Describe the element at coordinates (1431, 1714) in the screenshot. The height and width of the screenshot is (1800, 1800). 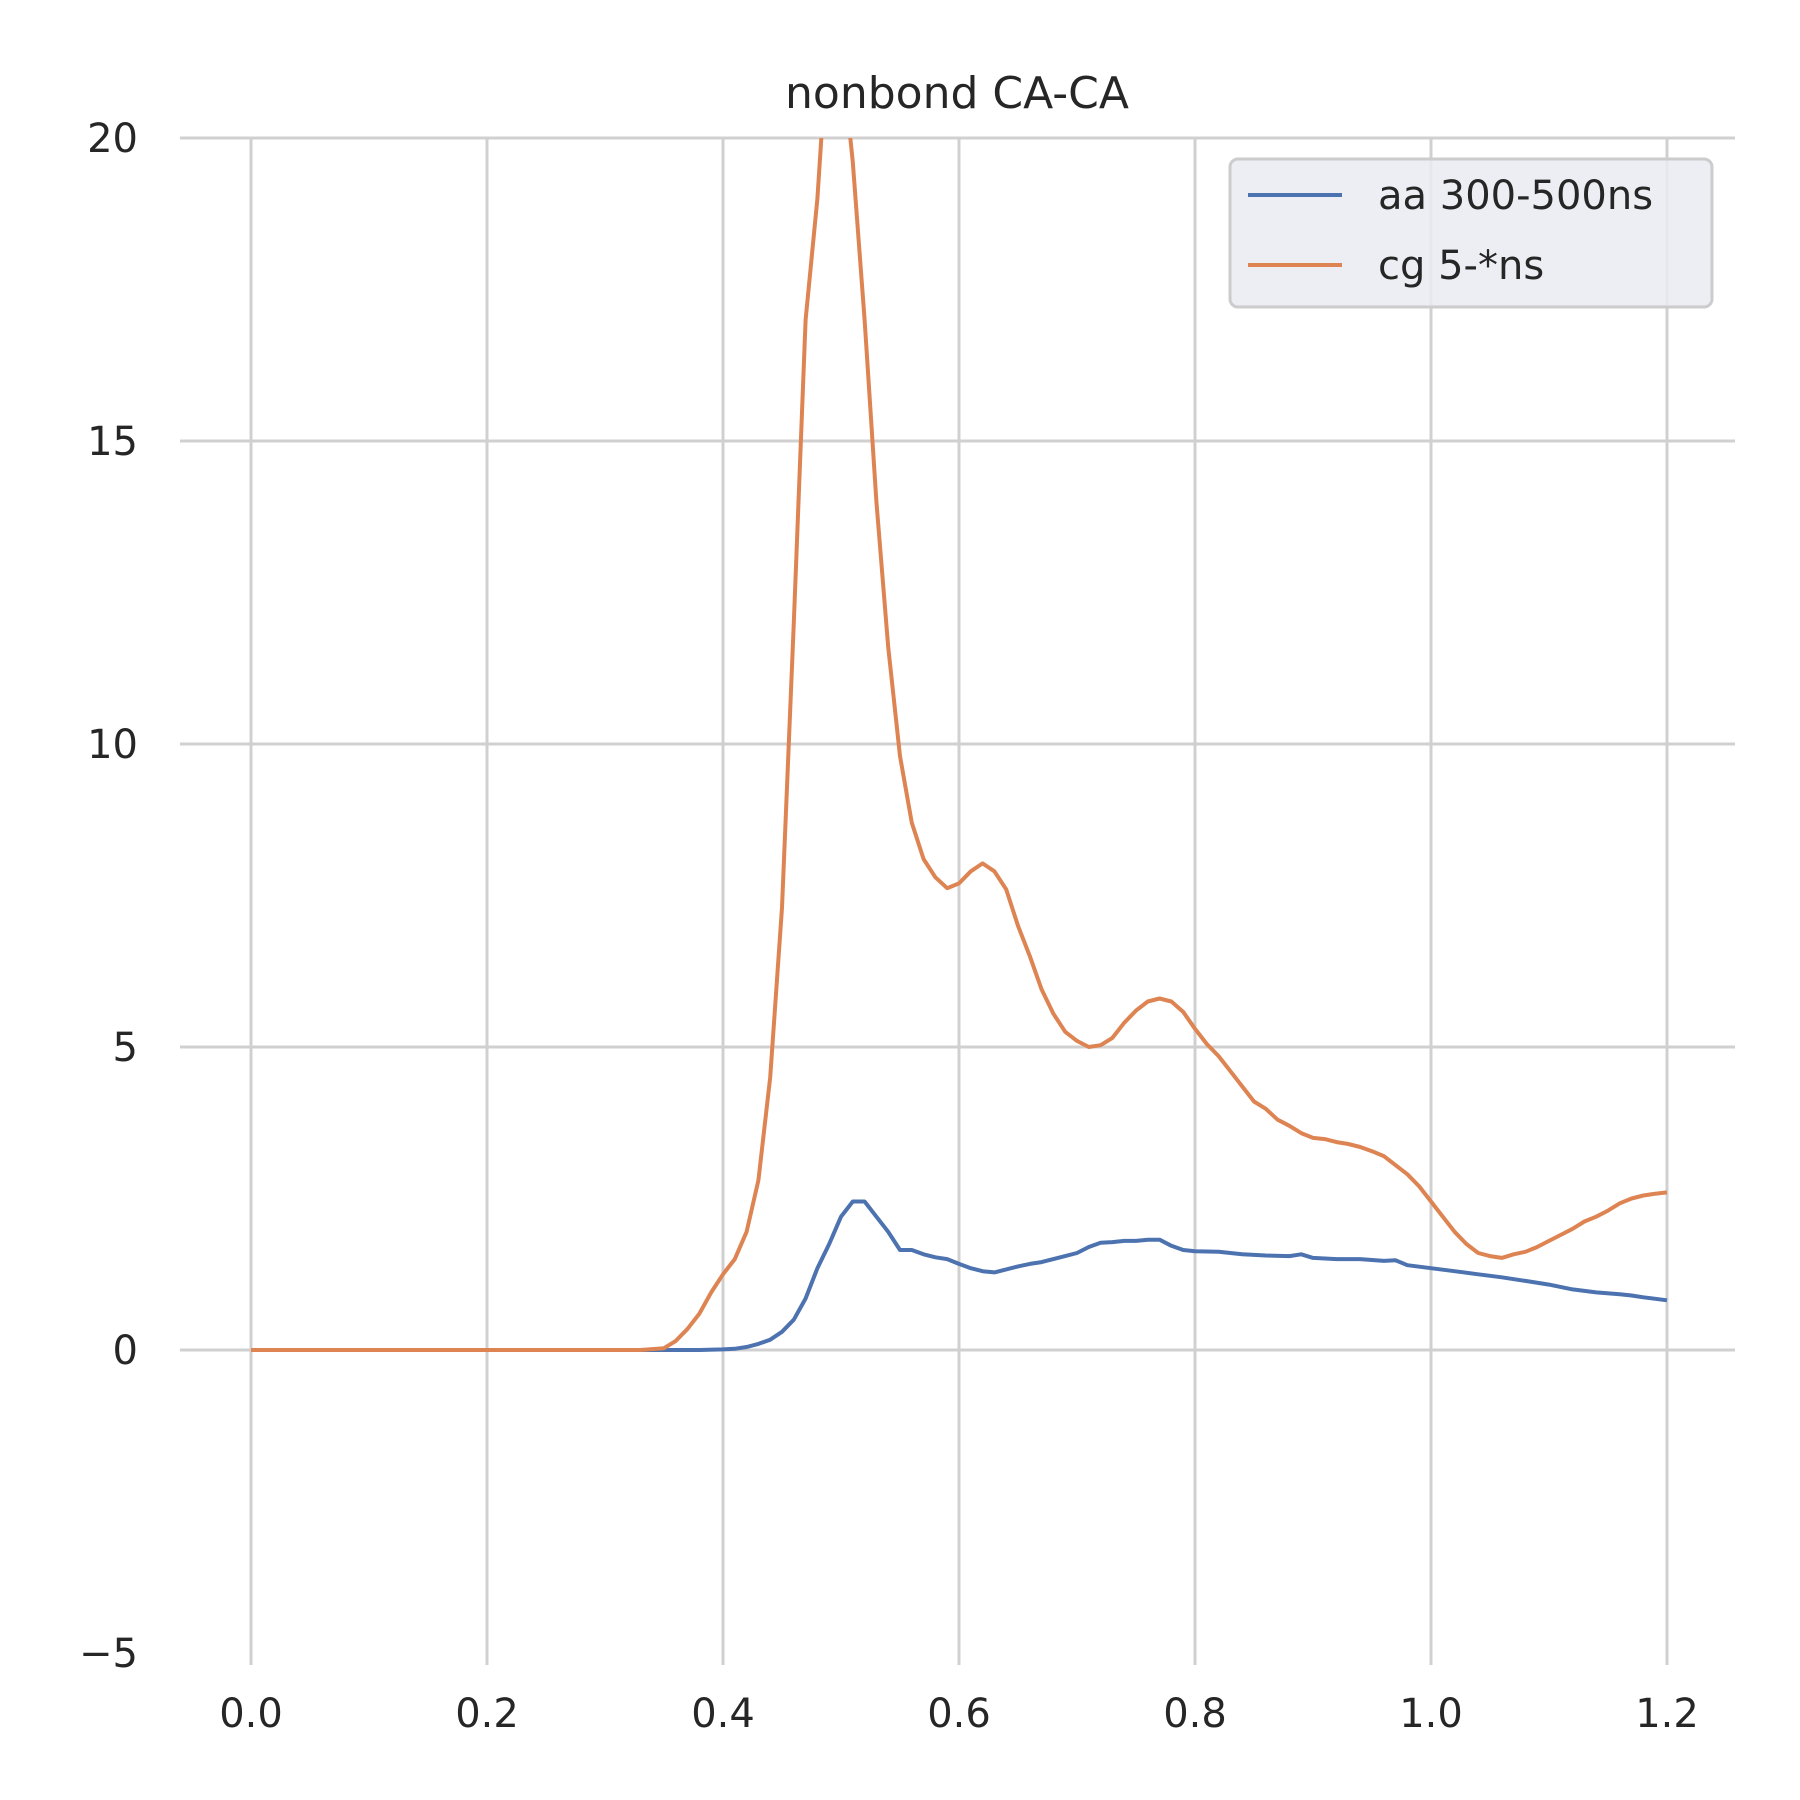
I see `x-tick-label: 1.0` at that location.